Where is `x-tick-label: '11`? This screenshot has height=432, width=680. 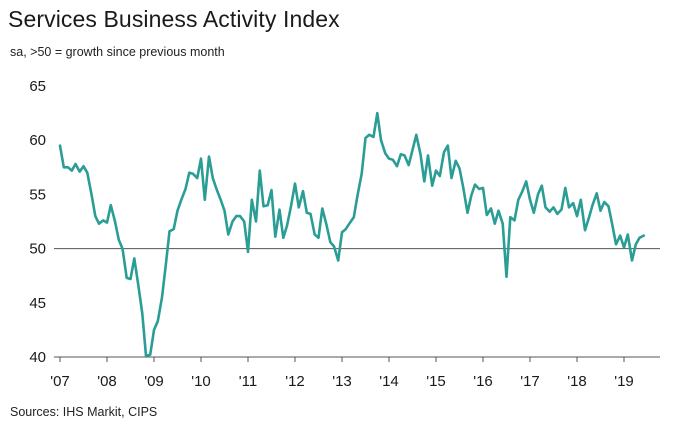 x-tick-label: '11 is located at coordinates (248, 381).